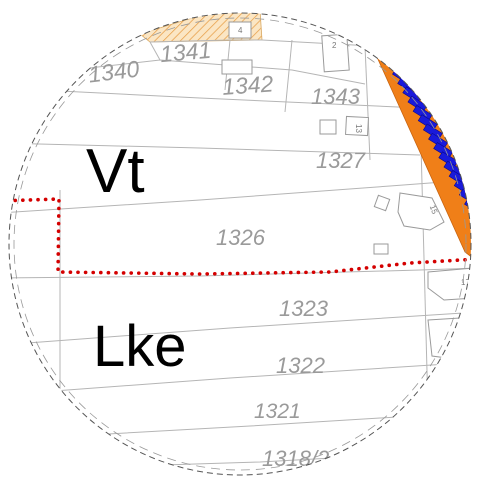  Describe the element at coordinates (421, 151) in the screenshot. I see `railway-strip` at that location.